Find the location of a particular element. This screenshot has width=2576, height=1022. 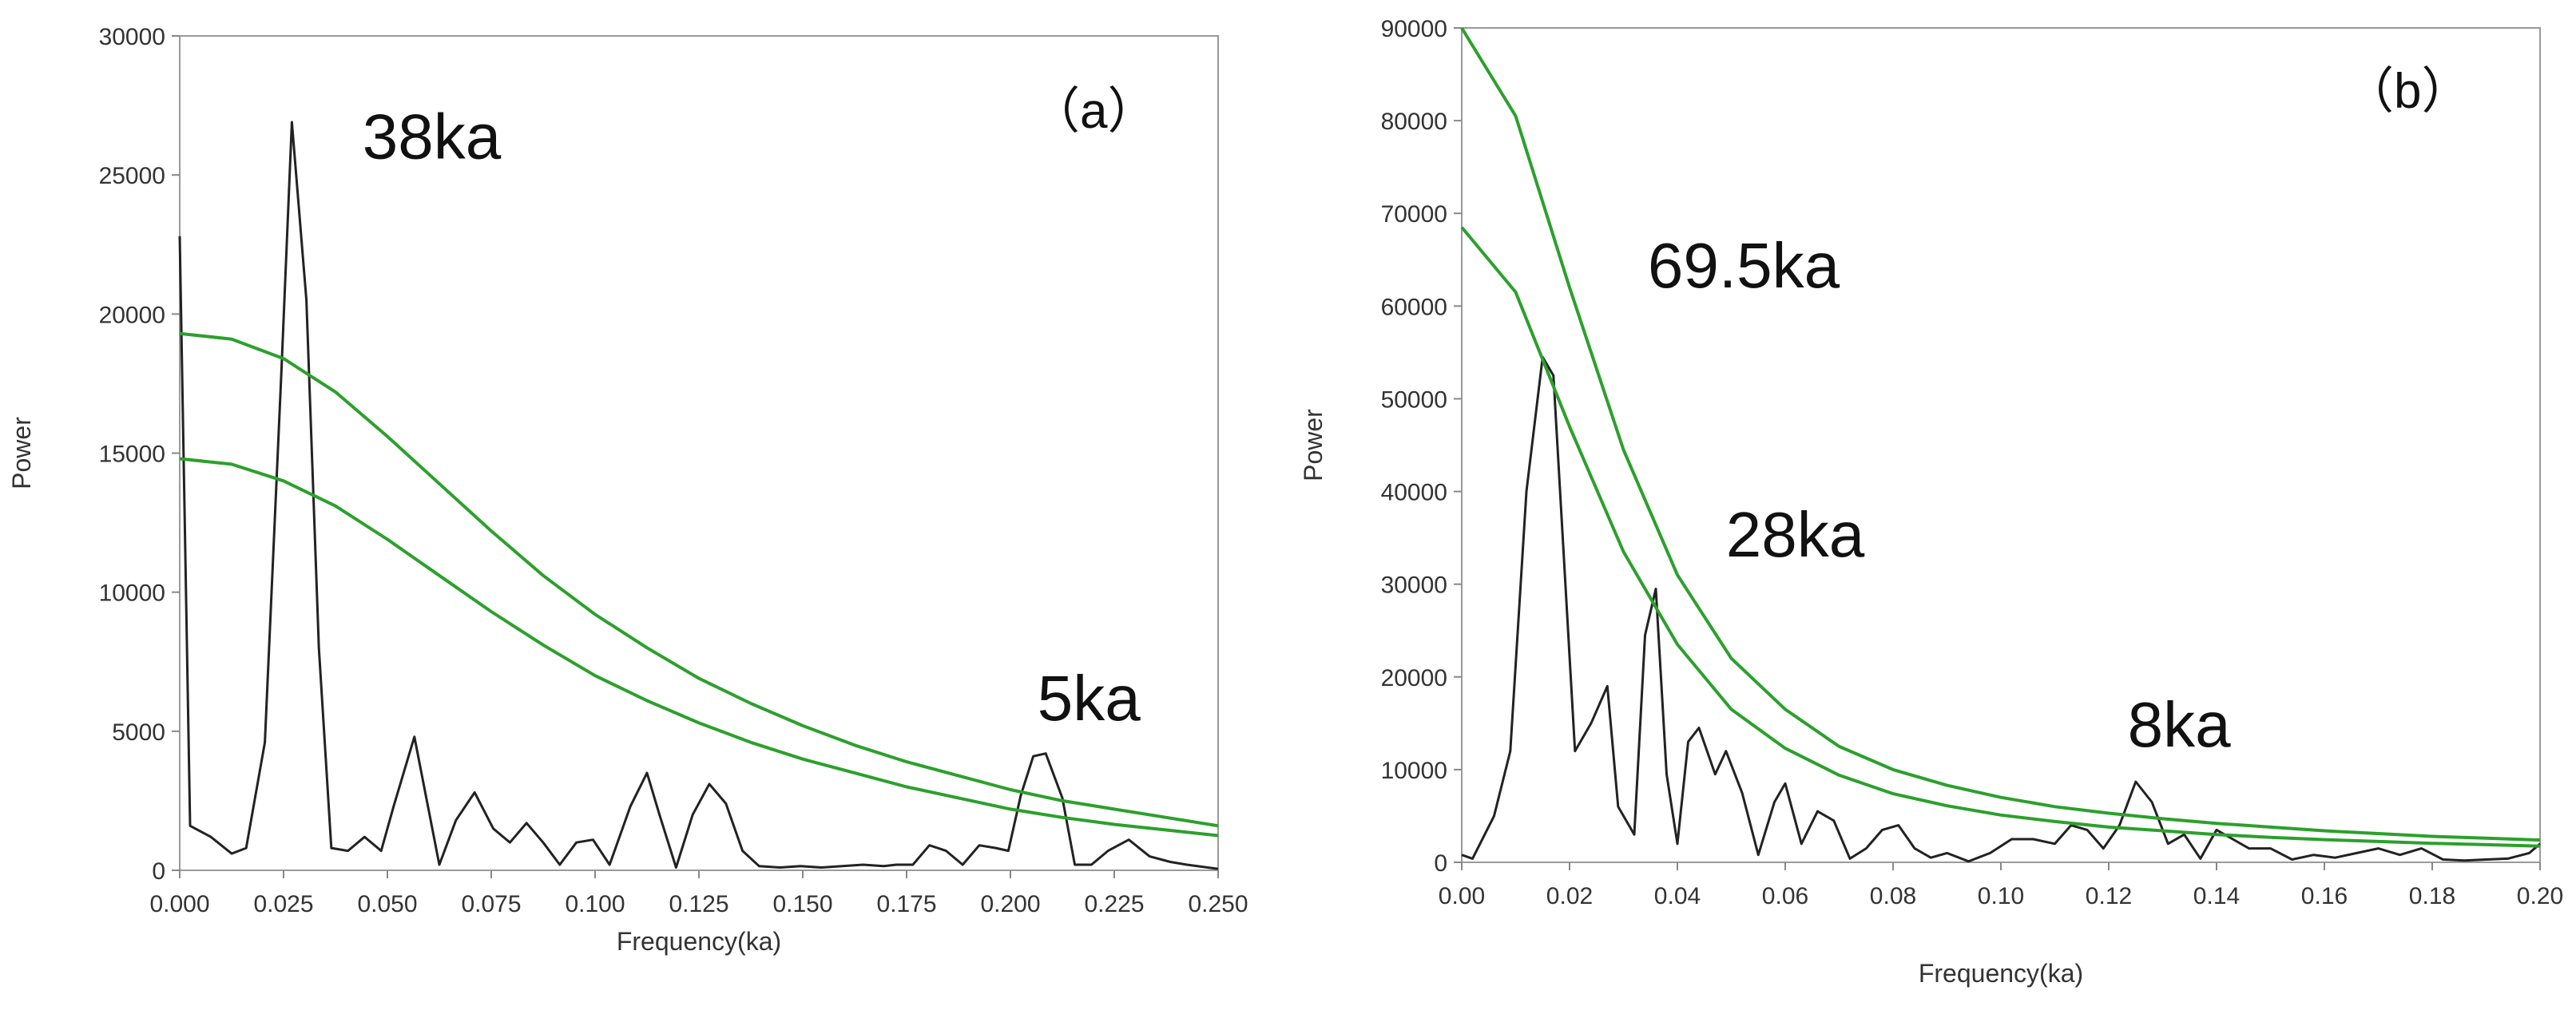

x-tick-label: 0.100 is located at coordinates (595, 904).